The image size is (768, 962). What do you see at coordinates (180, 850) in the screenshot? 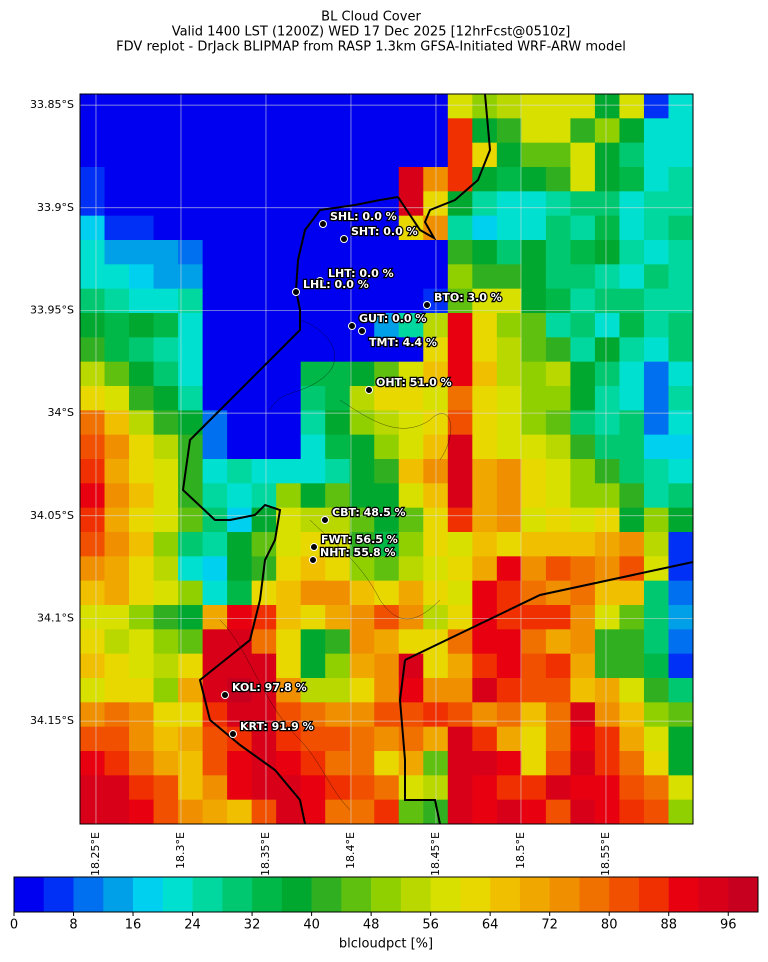
I see `x-tick-label: 18.3°E` at bounding box center [180, 850].